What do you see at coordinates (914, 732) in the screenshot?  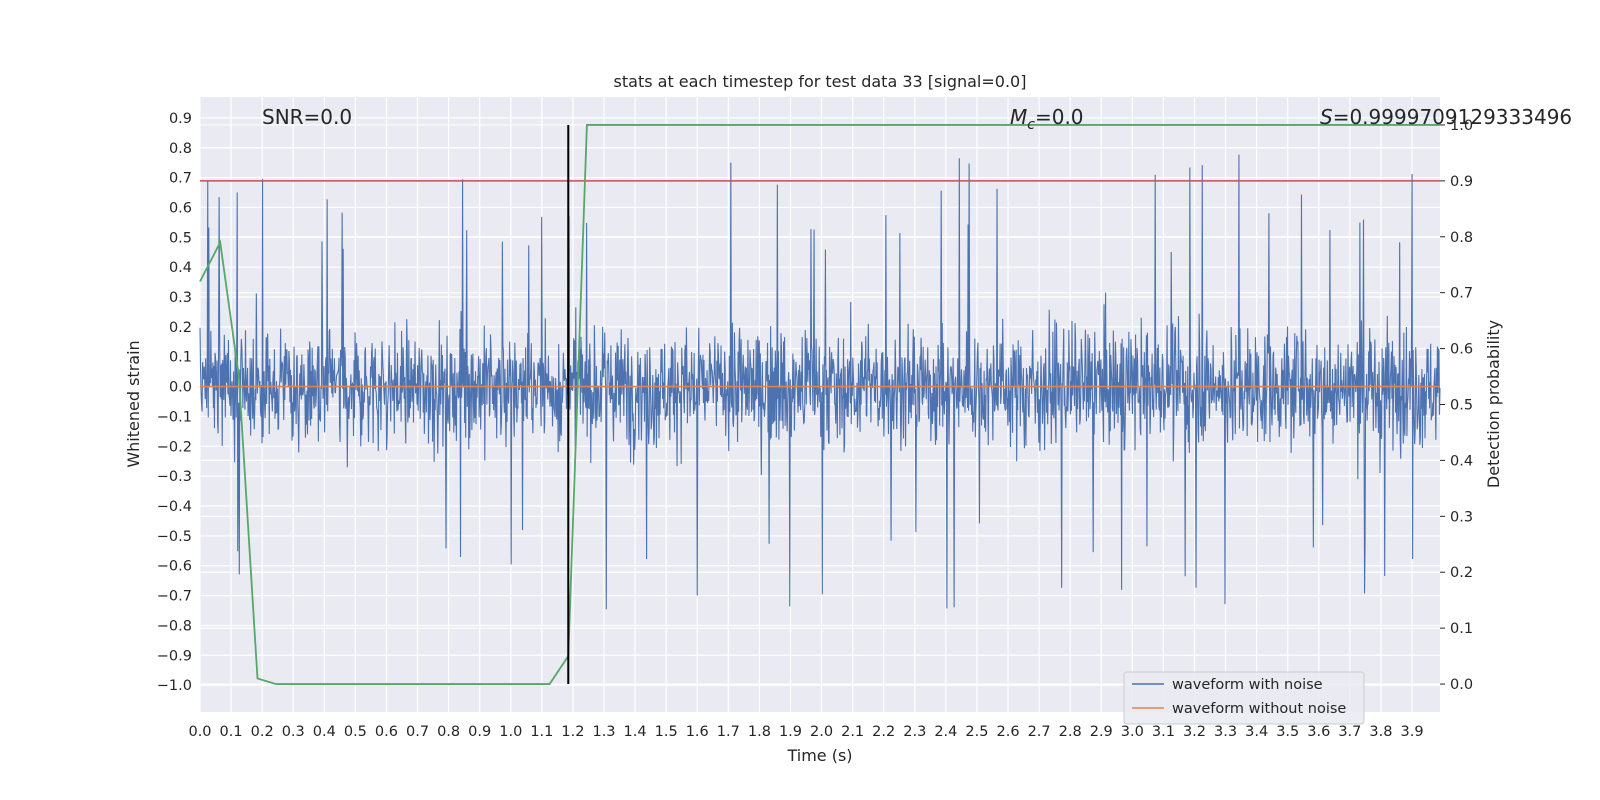 I see `x-tick-label: 2.3` at bounding box center [914, 732].